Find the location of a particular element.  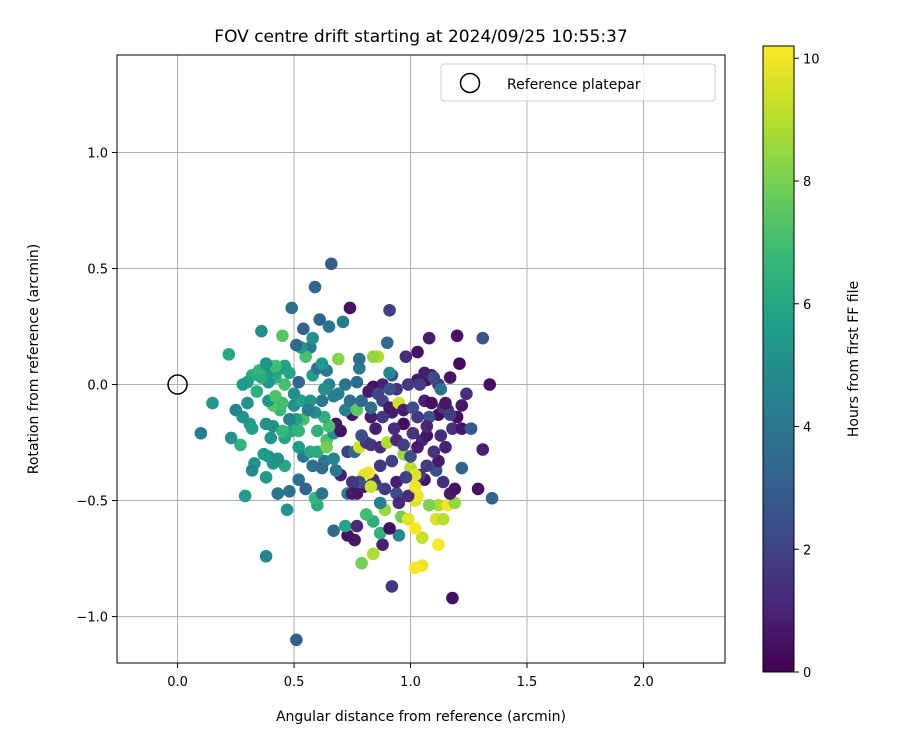

y-tick-label: −1.0 is located at coordinates (92, 618).